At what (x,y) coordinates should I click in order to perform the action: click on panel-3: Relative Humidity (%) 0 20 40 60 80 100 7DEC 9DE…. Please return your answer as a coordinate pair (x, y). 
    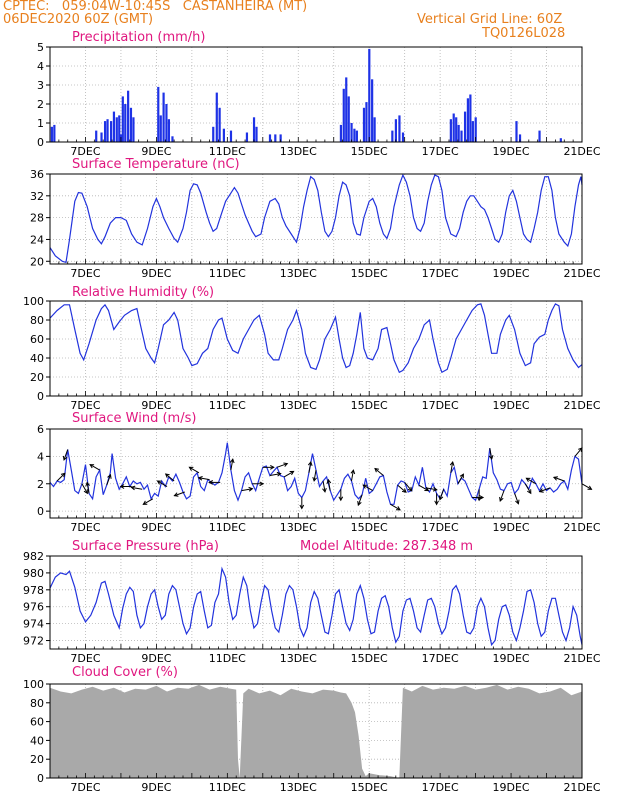
    Looking at the image, I should click on (312, 348).